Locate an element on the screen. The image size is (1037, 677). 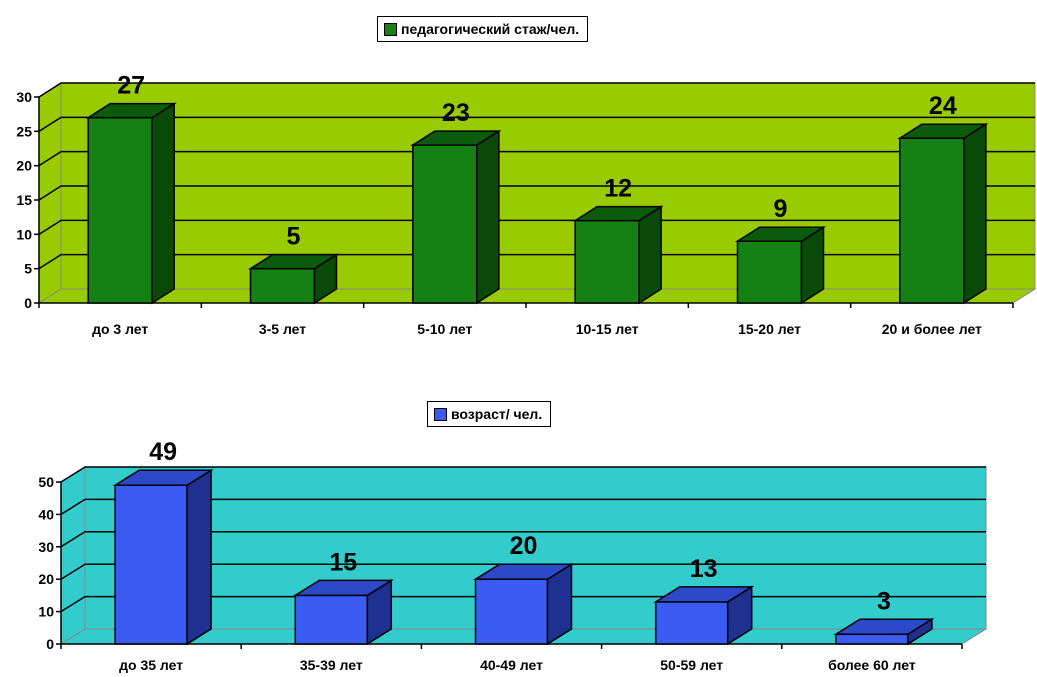
x-tick-label: 35-39 лет is located at coordinates (331, 665).